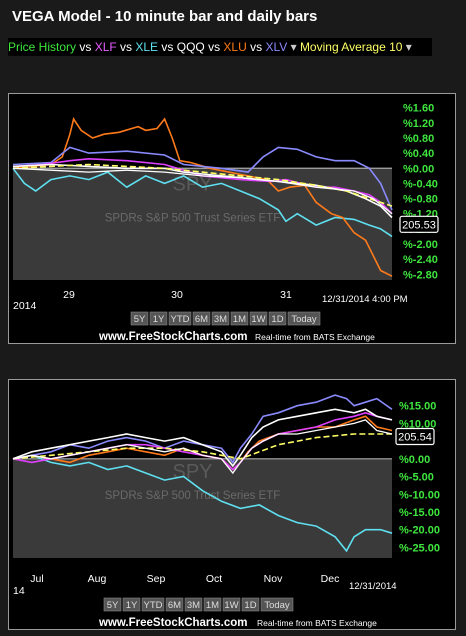 The width and height of the screenshot is (466, 636). Describe the element at coordinates (235, 47) in the screenshot. I see `legend-item: XLU` at that location.